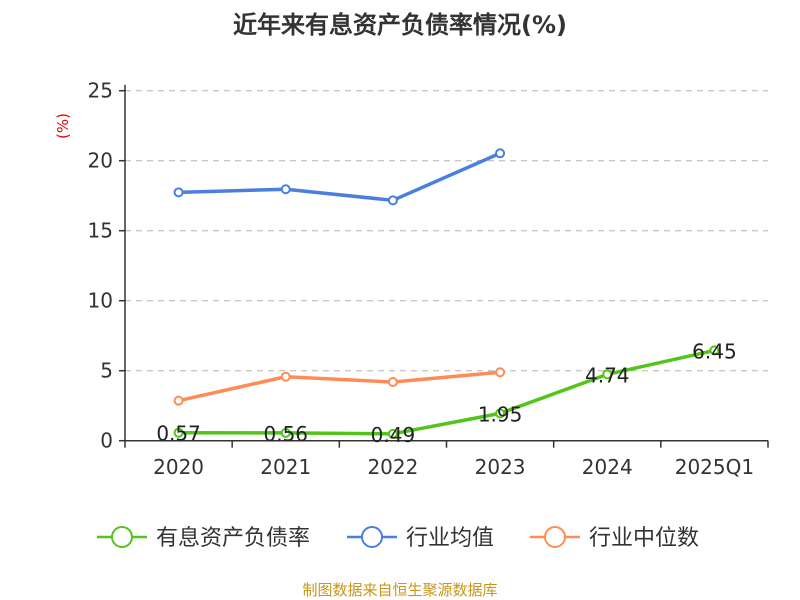 The width and height of the screenshot is (800, 600). What do you see at coordinates (100, 91) in the screenshot?
I see `y-tick-label: 25` at bounding box center [100, 91].